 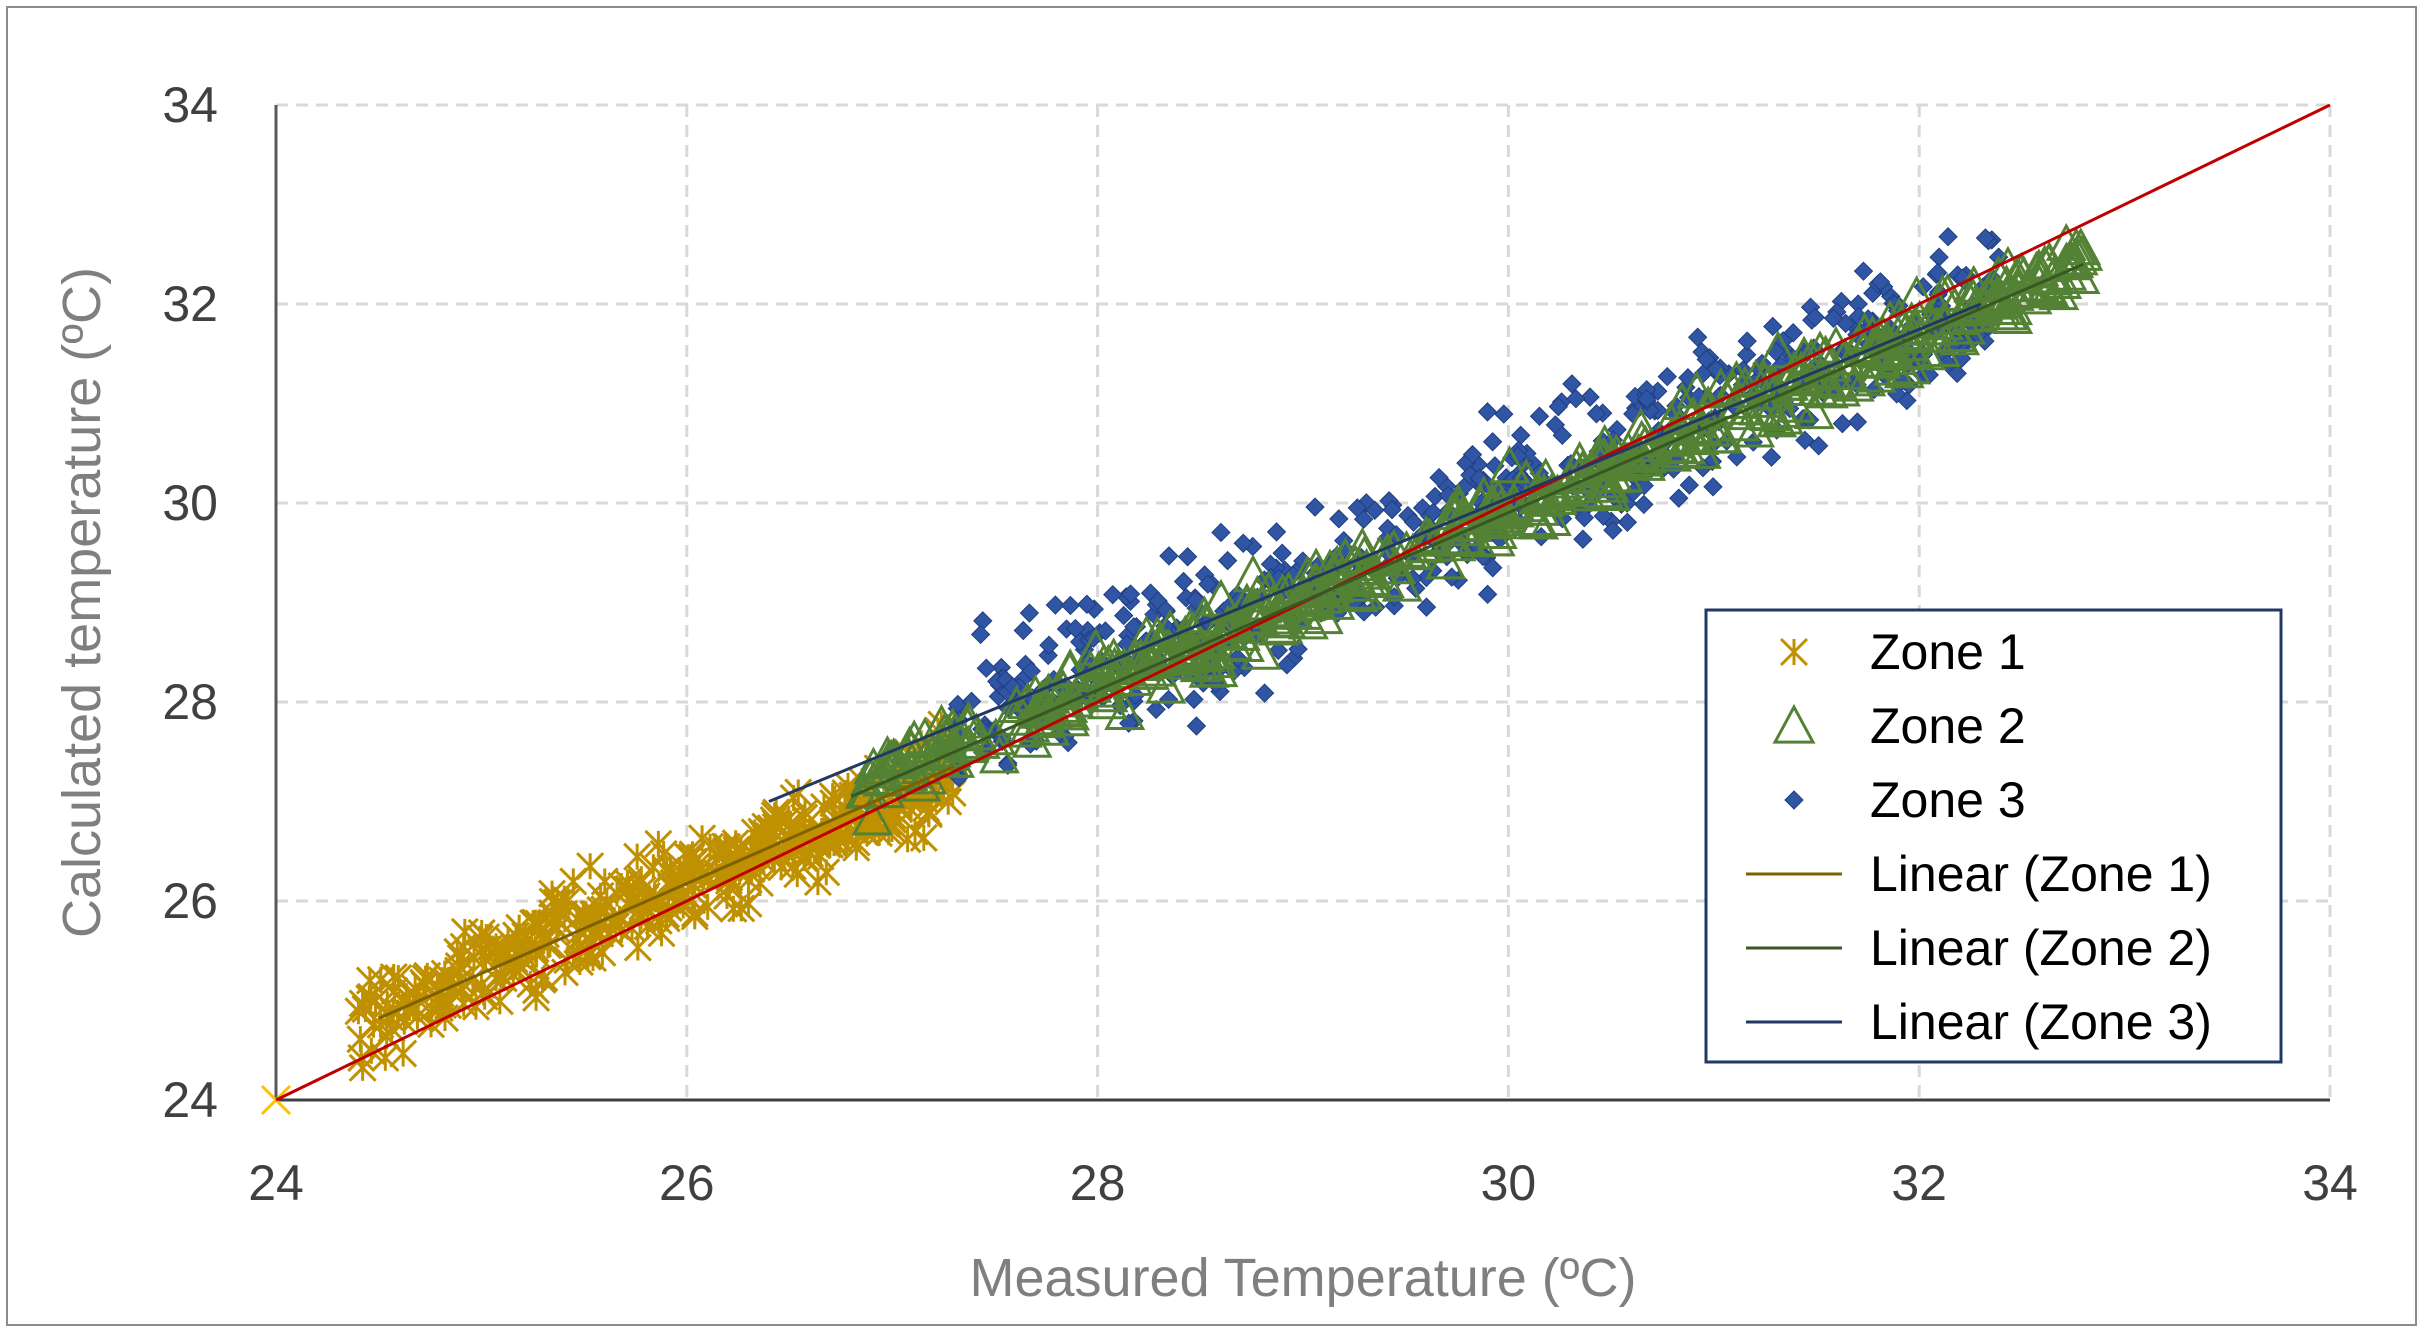 I want to click on legend-box, so click(x=1993, y=836).